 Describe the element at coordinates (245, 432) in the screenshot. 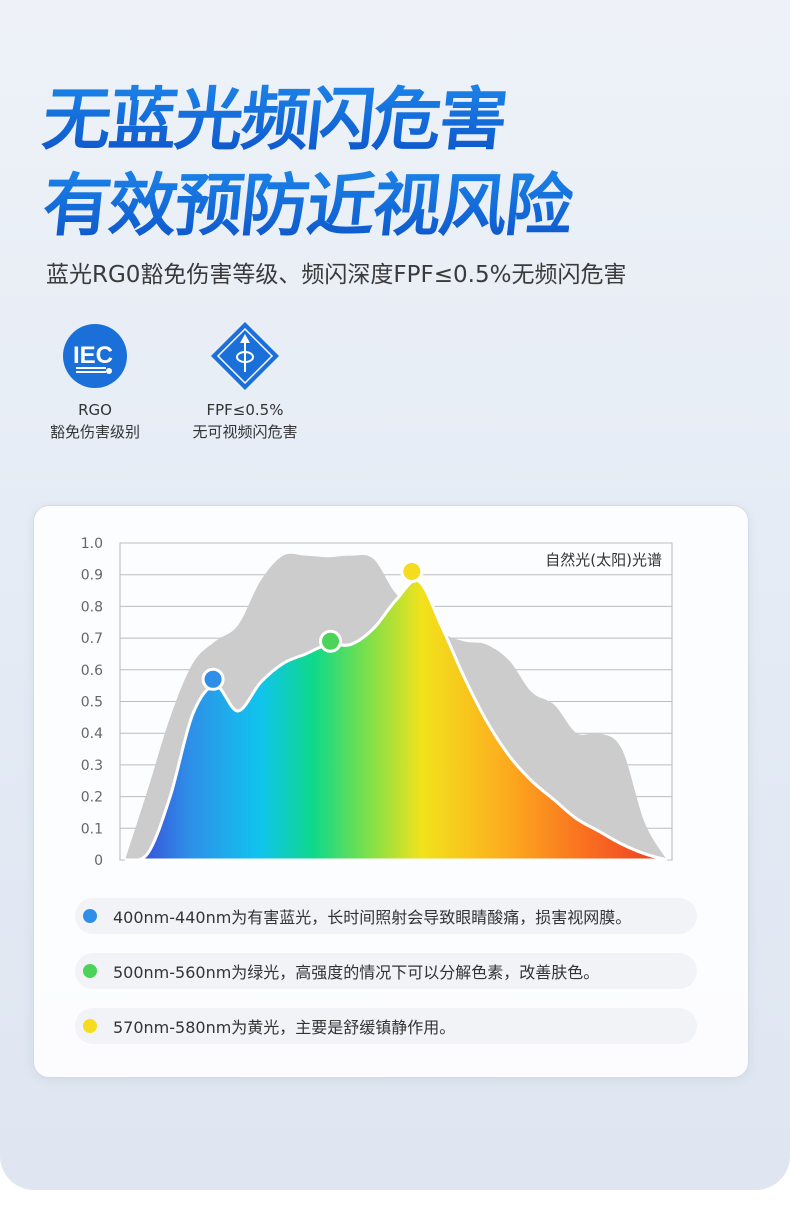

I see `badge-fpf-line2: 无可视频闪危害` at that location.